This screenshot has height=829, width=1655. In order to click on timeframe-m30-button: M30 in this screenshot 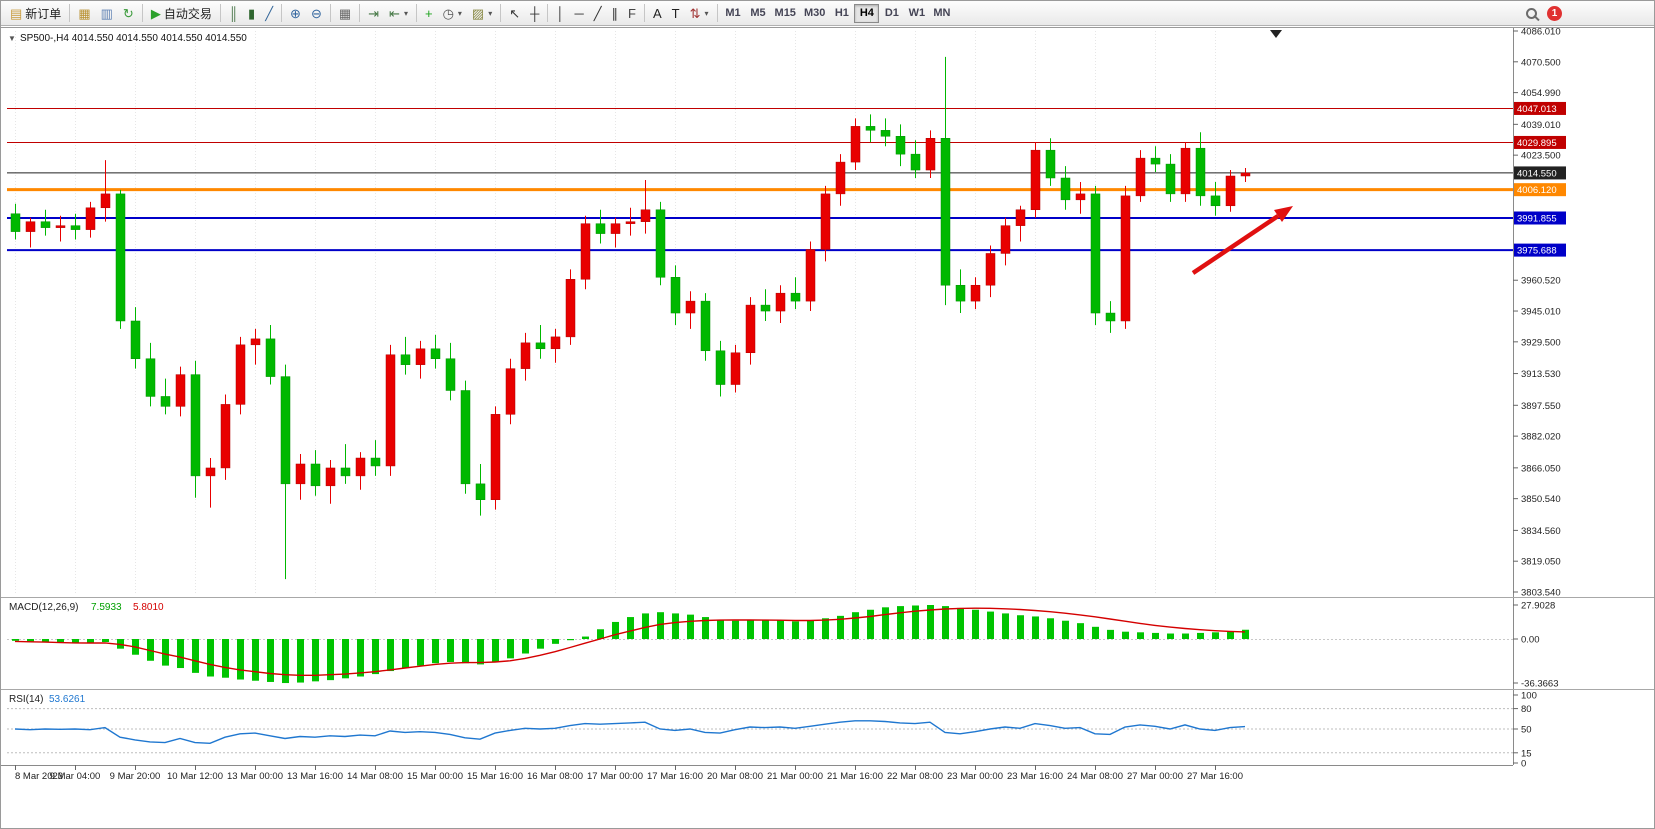, I will do `click(814, 13)`.